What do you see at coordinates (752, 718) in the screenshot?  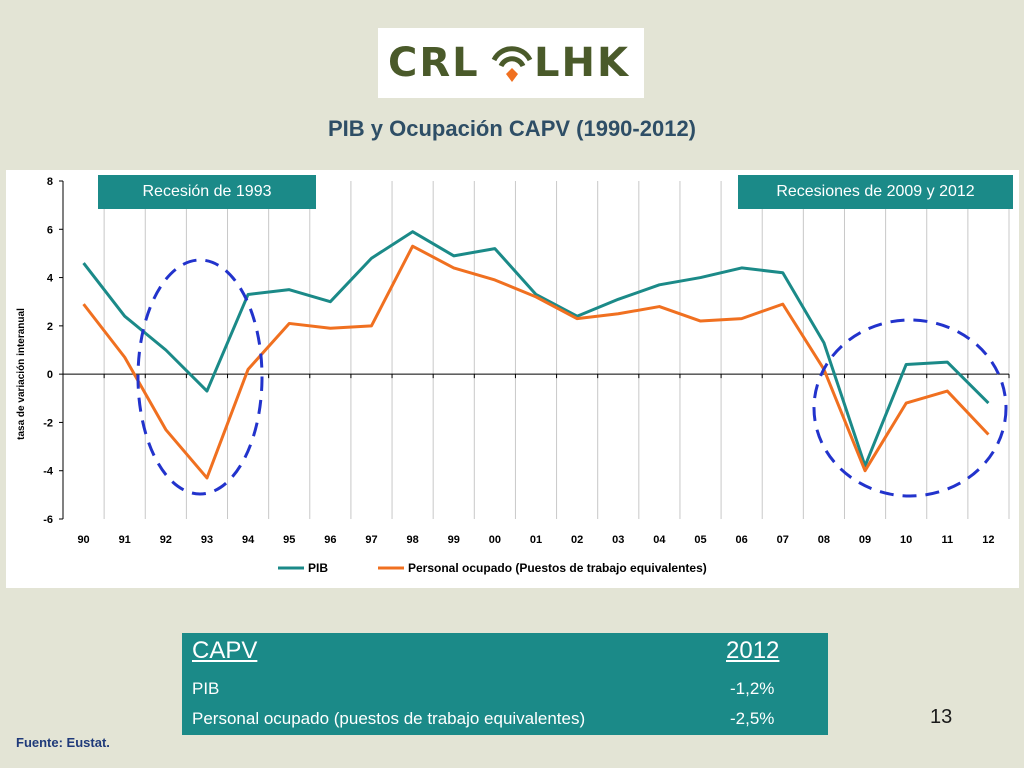 I see `table-row-value: -2,5%` at bounding box center [752, 718].